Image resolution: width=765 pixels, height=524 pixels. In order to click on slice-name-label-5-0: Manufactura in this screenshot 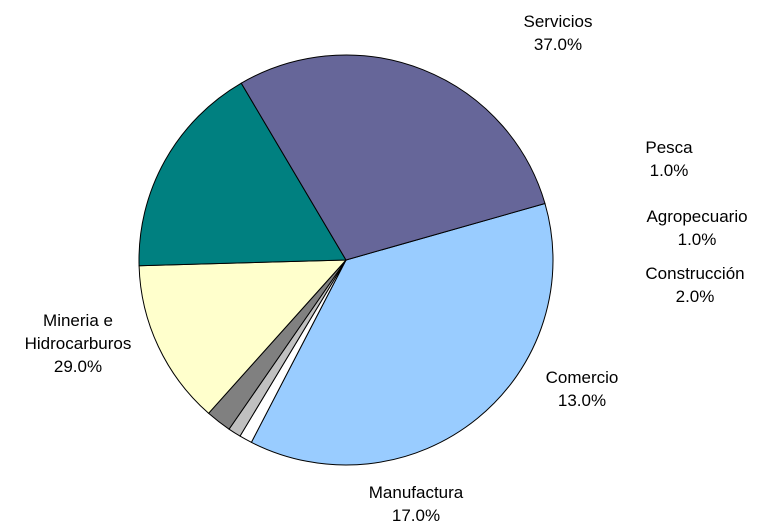, I will do `click(416, 492)`.